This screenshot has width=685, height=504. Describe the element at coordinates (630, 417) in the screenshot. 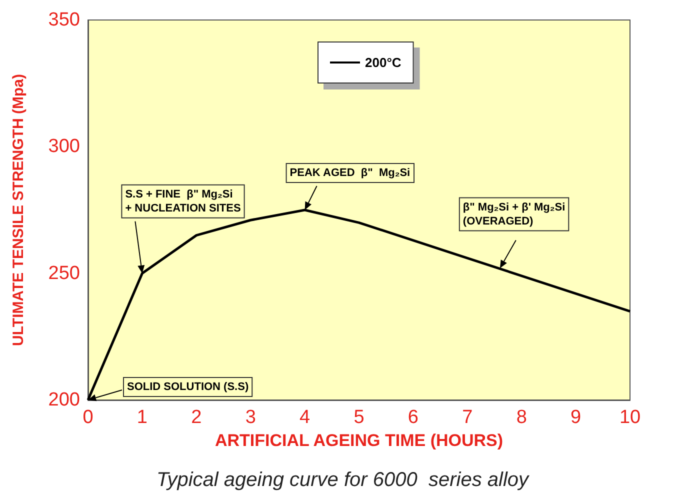

I see `x-tick-label: 10` at that location.